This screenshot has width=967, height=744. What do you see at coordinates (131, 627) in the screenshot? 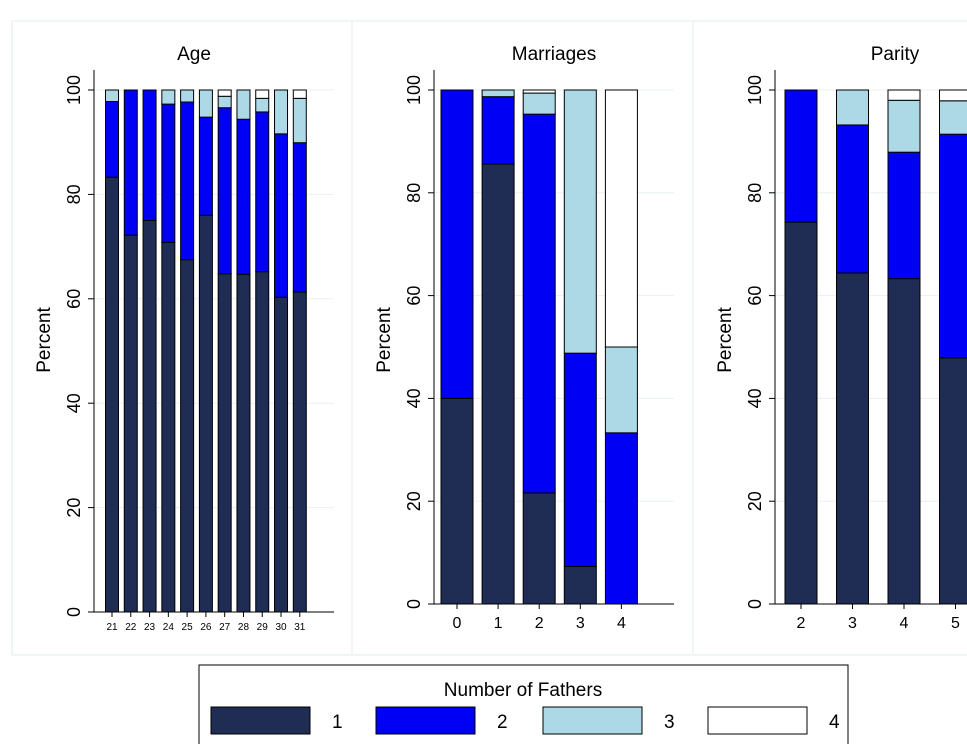
I see `x-tick-label: 22` at bounding box center [131, 627].